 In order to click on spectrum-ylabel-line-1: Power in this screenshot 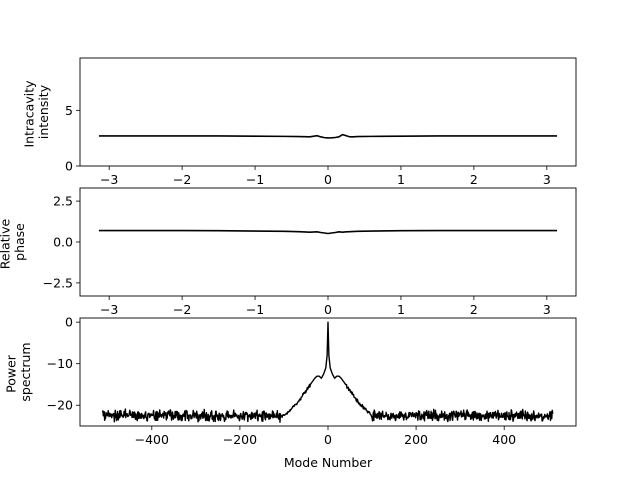, I will do `click(11, 373)`.